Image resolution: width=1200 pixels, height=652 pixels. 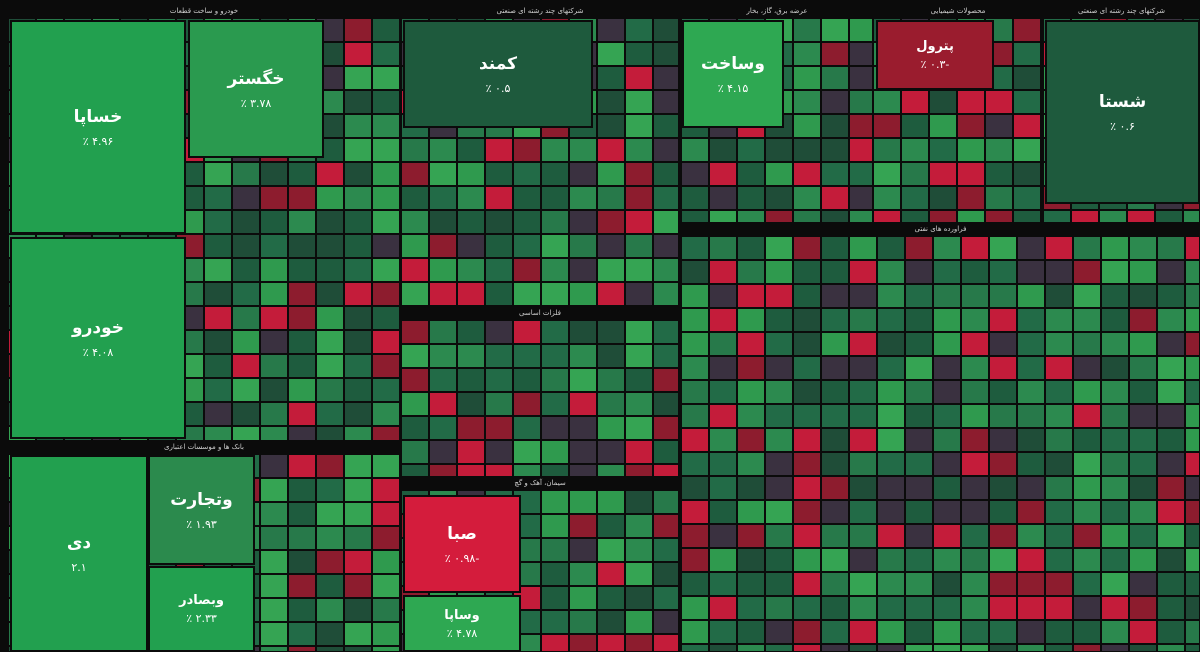 What do you see at coordinates (1121, 11) in the screenshot?
I see `sector-title: شرکتهای چند رشته ای صنعتی` at bounding box center [1121, 11].